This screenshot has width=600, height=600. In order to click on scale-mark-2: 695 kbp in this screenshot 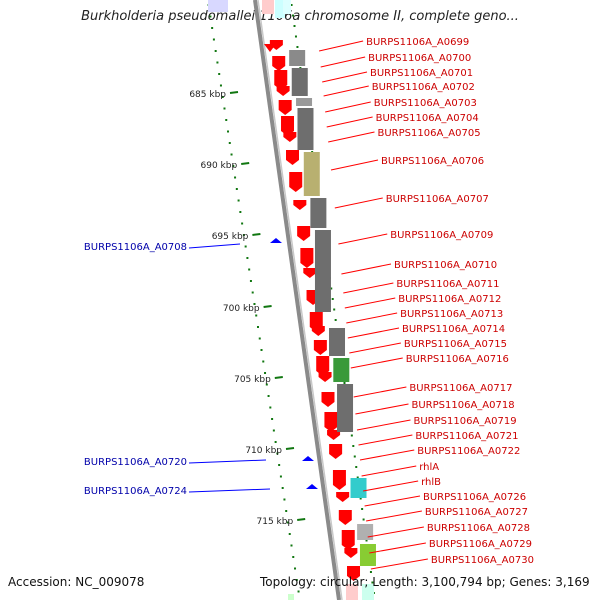, I will do `click(236, 237)`.